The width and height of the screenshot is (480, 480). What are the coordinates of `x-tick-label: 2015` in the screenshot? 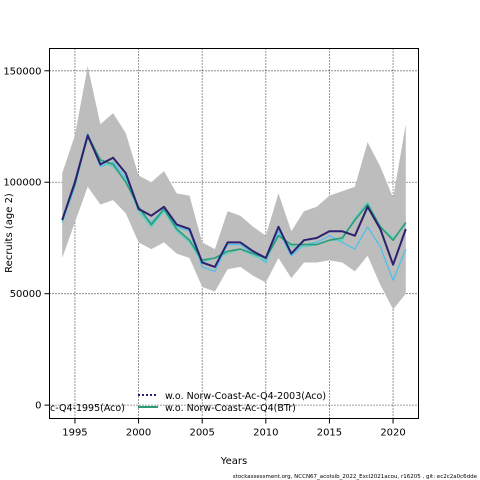 It's located at (329, 433).